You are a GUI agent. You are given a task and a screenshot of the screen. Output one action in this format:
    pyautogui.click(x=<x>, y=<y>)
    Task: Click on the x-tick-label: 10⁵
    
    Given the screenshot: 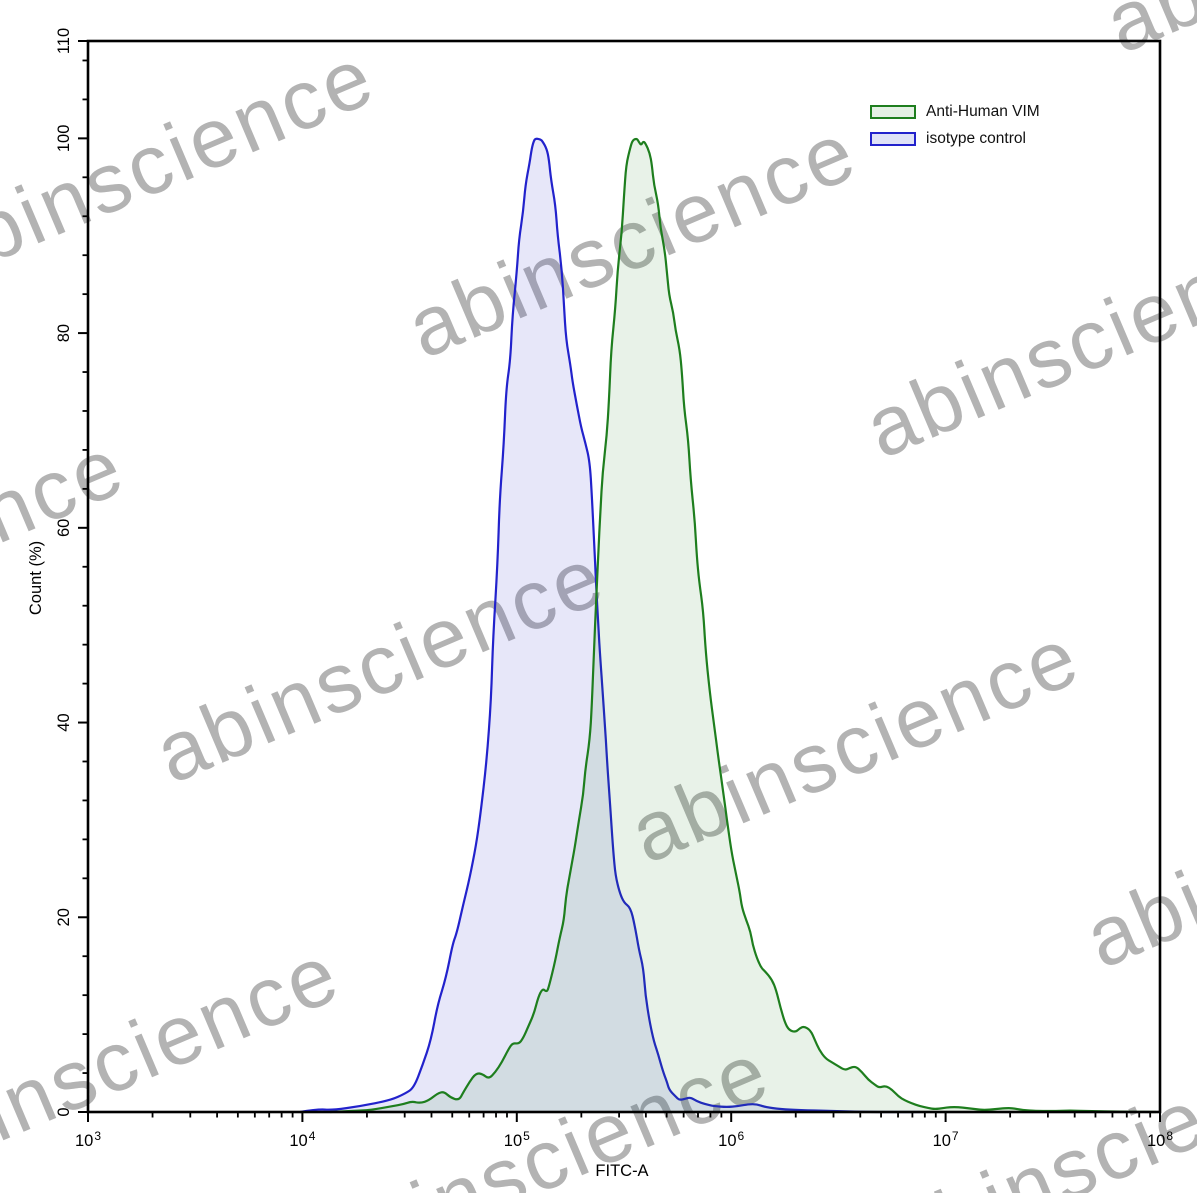 What is the action you would take?
    pyautogui.click(x=517, y=1139)
    